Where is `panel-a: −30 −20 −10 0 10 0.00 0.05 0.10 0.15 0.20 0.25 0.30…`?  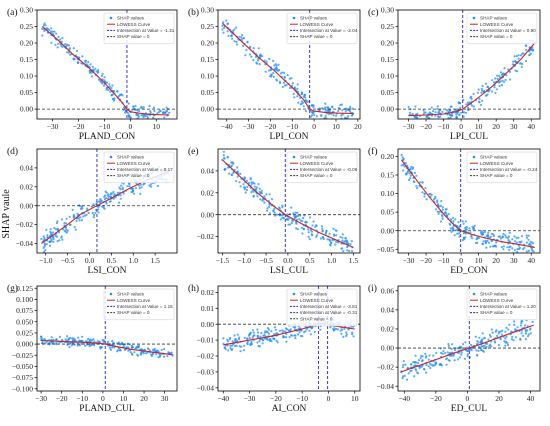 panel-a: −30 −20 −10 0 10 0.00 0.05 0.10 0.15 0.20 0.25 0.30… is located at coordinates (92, 74).